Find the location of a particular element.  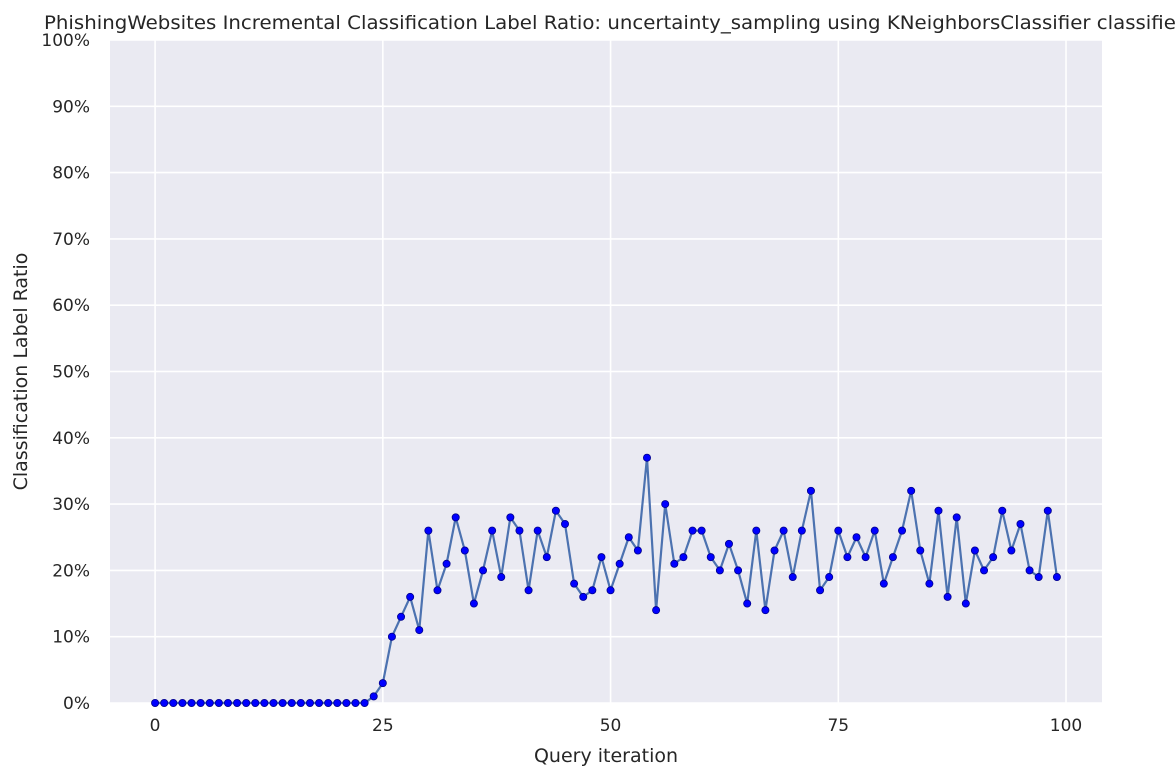

y-tick-label: 50% is located at coordinates (71, 373).